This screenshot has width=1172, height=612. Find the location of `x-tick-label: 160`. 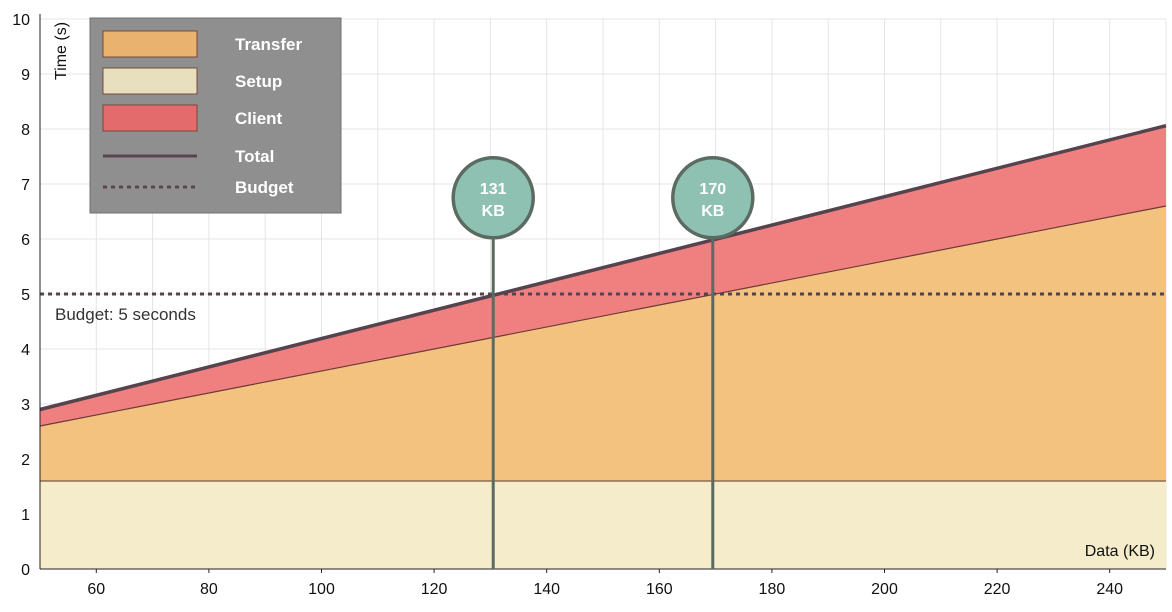

x-tick-label: 160 is located at coordinates (659, 589).